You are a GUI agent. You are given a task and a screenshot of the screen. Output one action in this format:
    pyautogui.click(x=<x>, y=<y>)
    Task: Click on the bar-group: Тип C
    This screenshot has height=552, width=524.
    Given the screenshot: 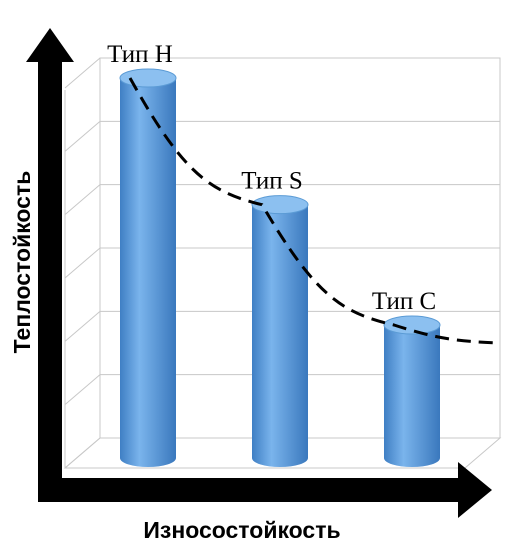 What is the action you would take?
    pyautogui.click(x=406, y=377)
    